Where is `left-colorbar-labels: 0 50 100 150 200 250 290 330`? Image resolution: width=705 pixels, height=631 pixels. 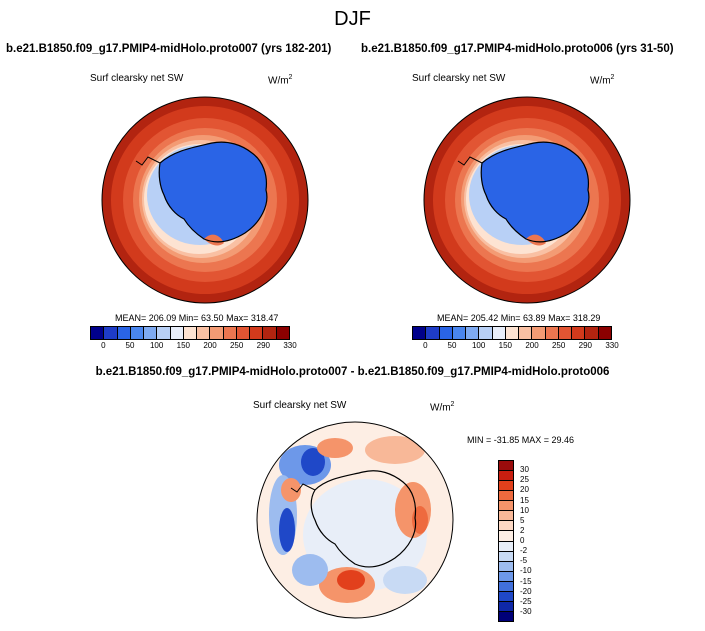
left-colorbar-labels: 0 50 100 150 200 250 290 330 is located at coordinates (193, 347).